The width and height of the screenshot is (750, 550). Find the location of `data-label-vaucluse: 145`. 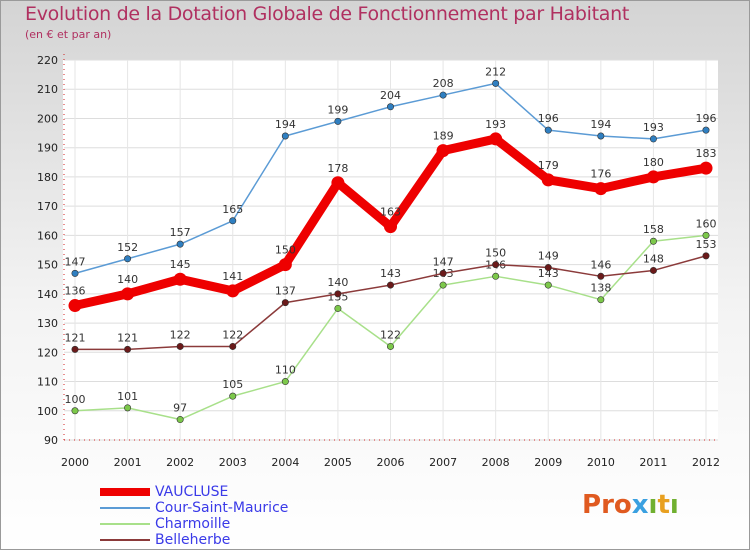

data-label-vaucluse: 145 is located at coordinates (180, 264).